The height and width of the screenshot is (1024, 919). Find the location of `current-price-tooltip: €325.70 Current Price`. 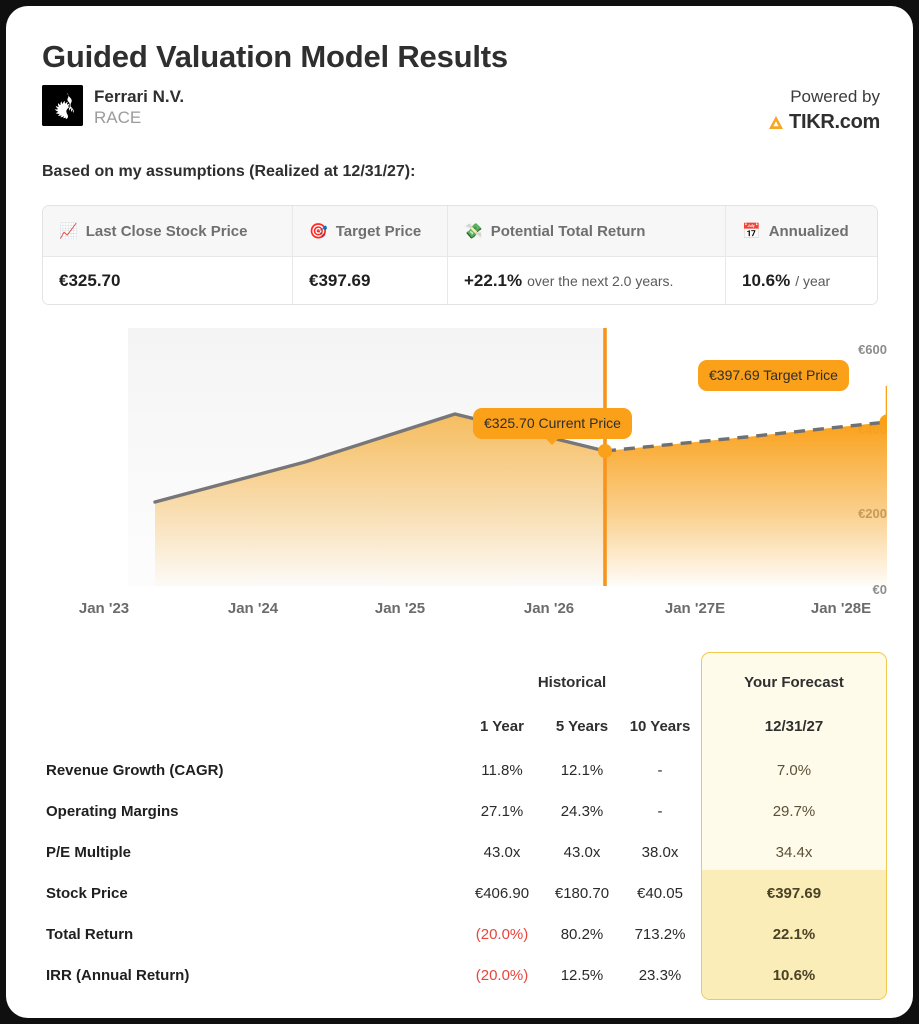

current-price-tooltip: €325.70 Current Price is located at coordinates (552, 426).